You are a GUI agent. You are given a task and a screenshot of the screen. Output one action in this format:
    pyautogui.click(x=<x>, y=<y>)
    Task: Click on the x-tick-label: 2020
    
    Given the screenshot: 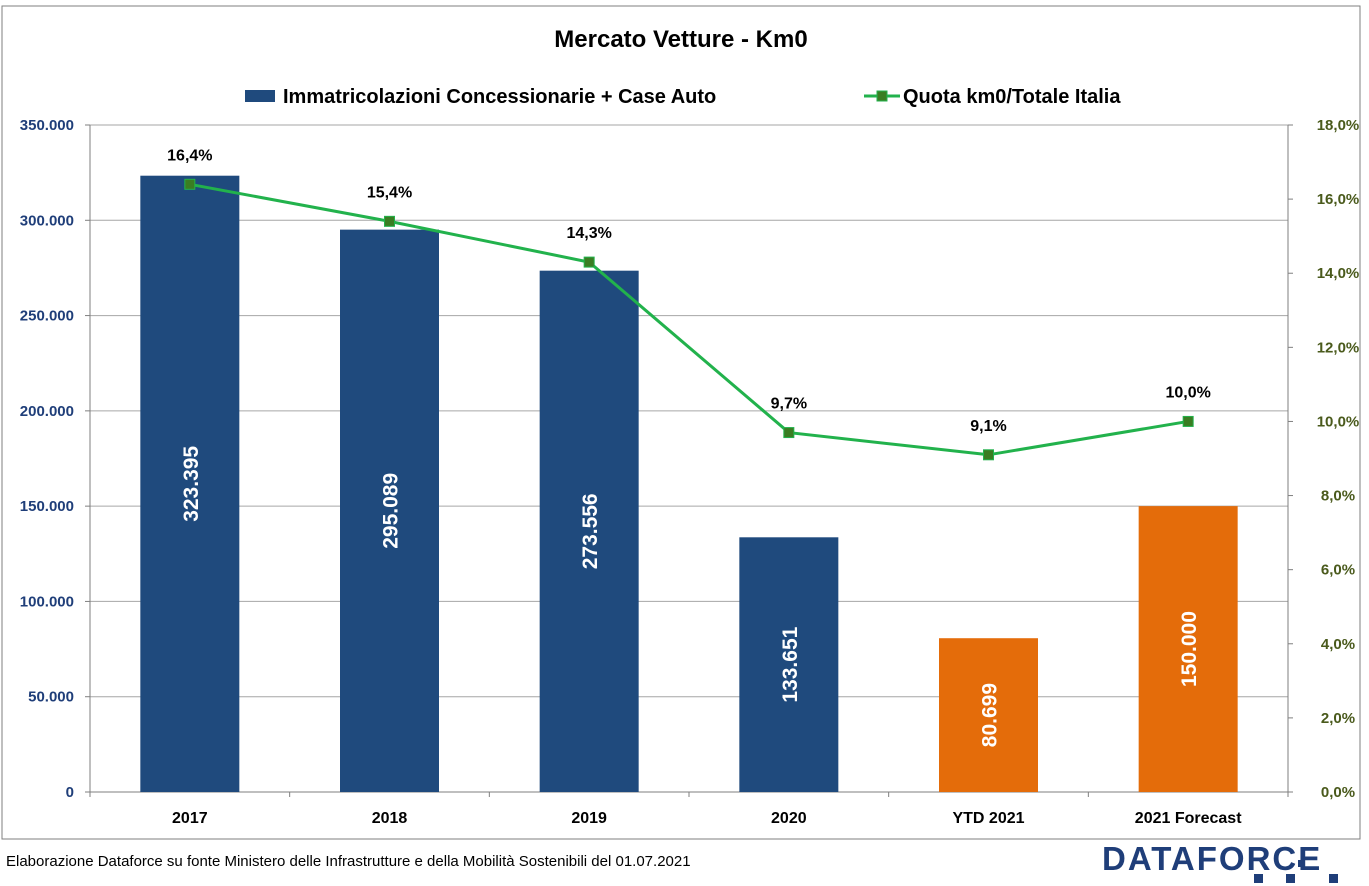 What is the action you would take?
    pyautogui.click(x=789, y=818)
    